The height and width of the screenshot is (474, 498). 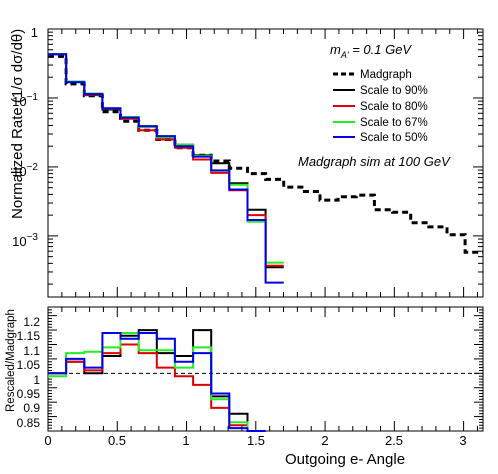 What do you see at coordinates (394, 123) in the screenshot?
I see `legend-label-scale-67: Scale to 67%` at bounding box center [394, 123].